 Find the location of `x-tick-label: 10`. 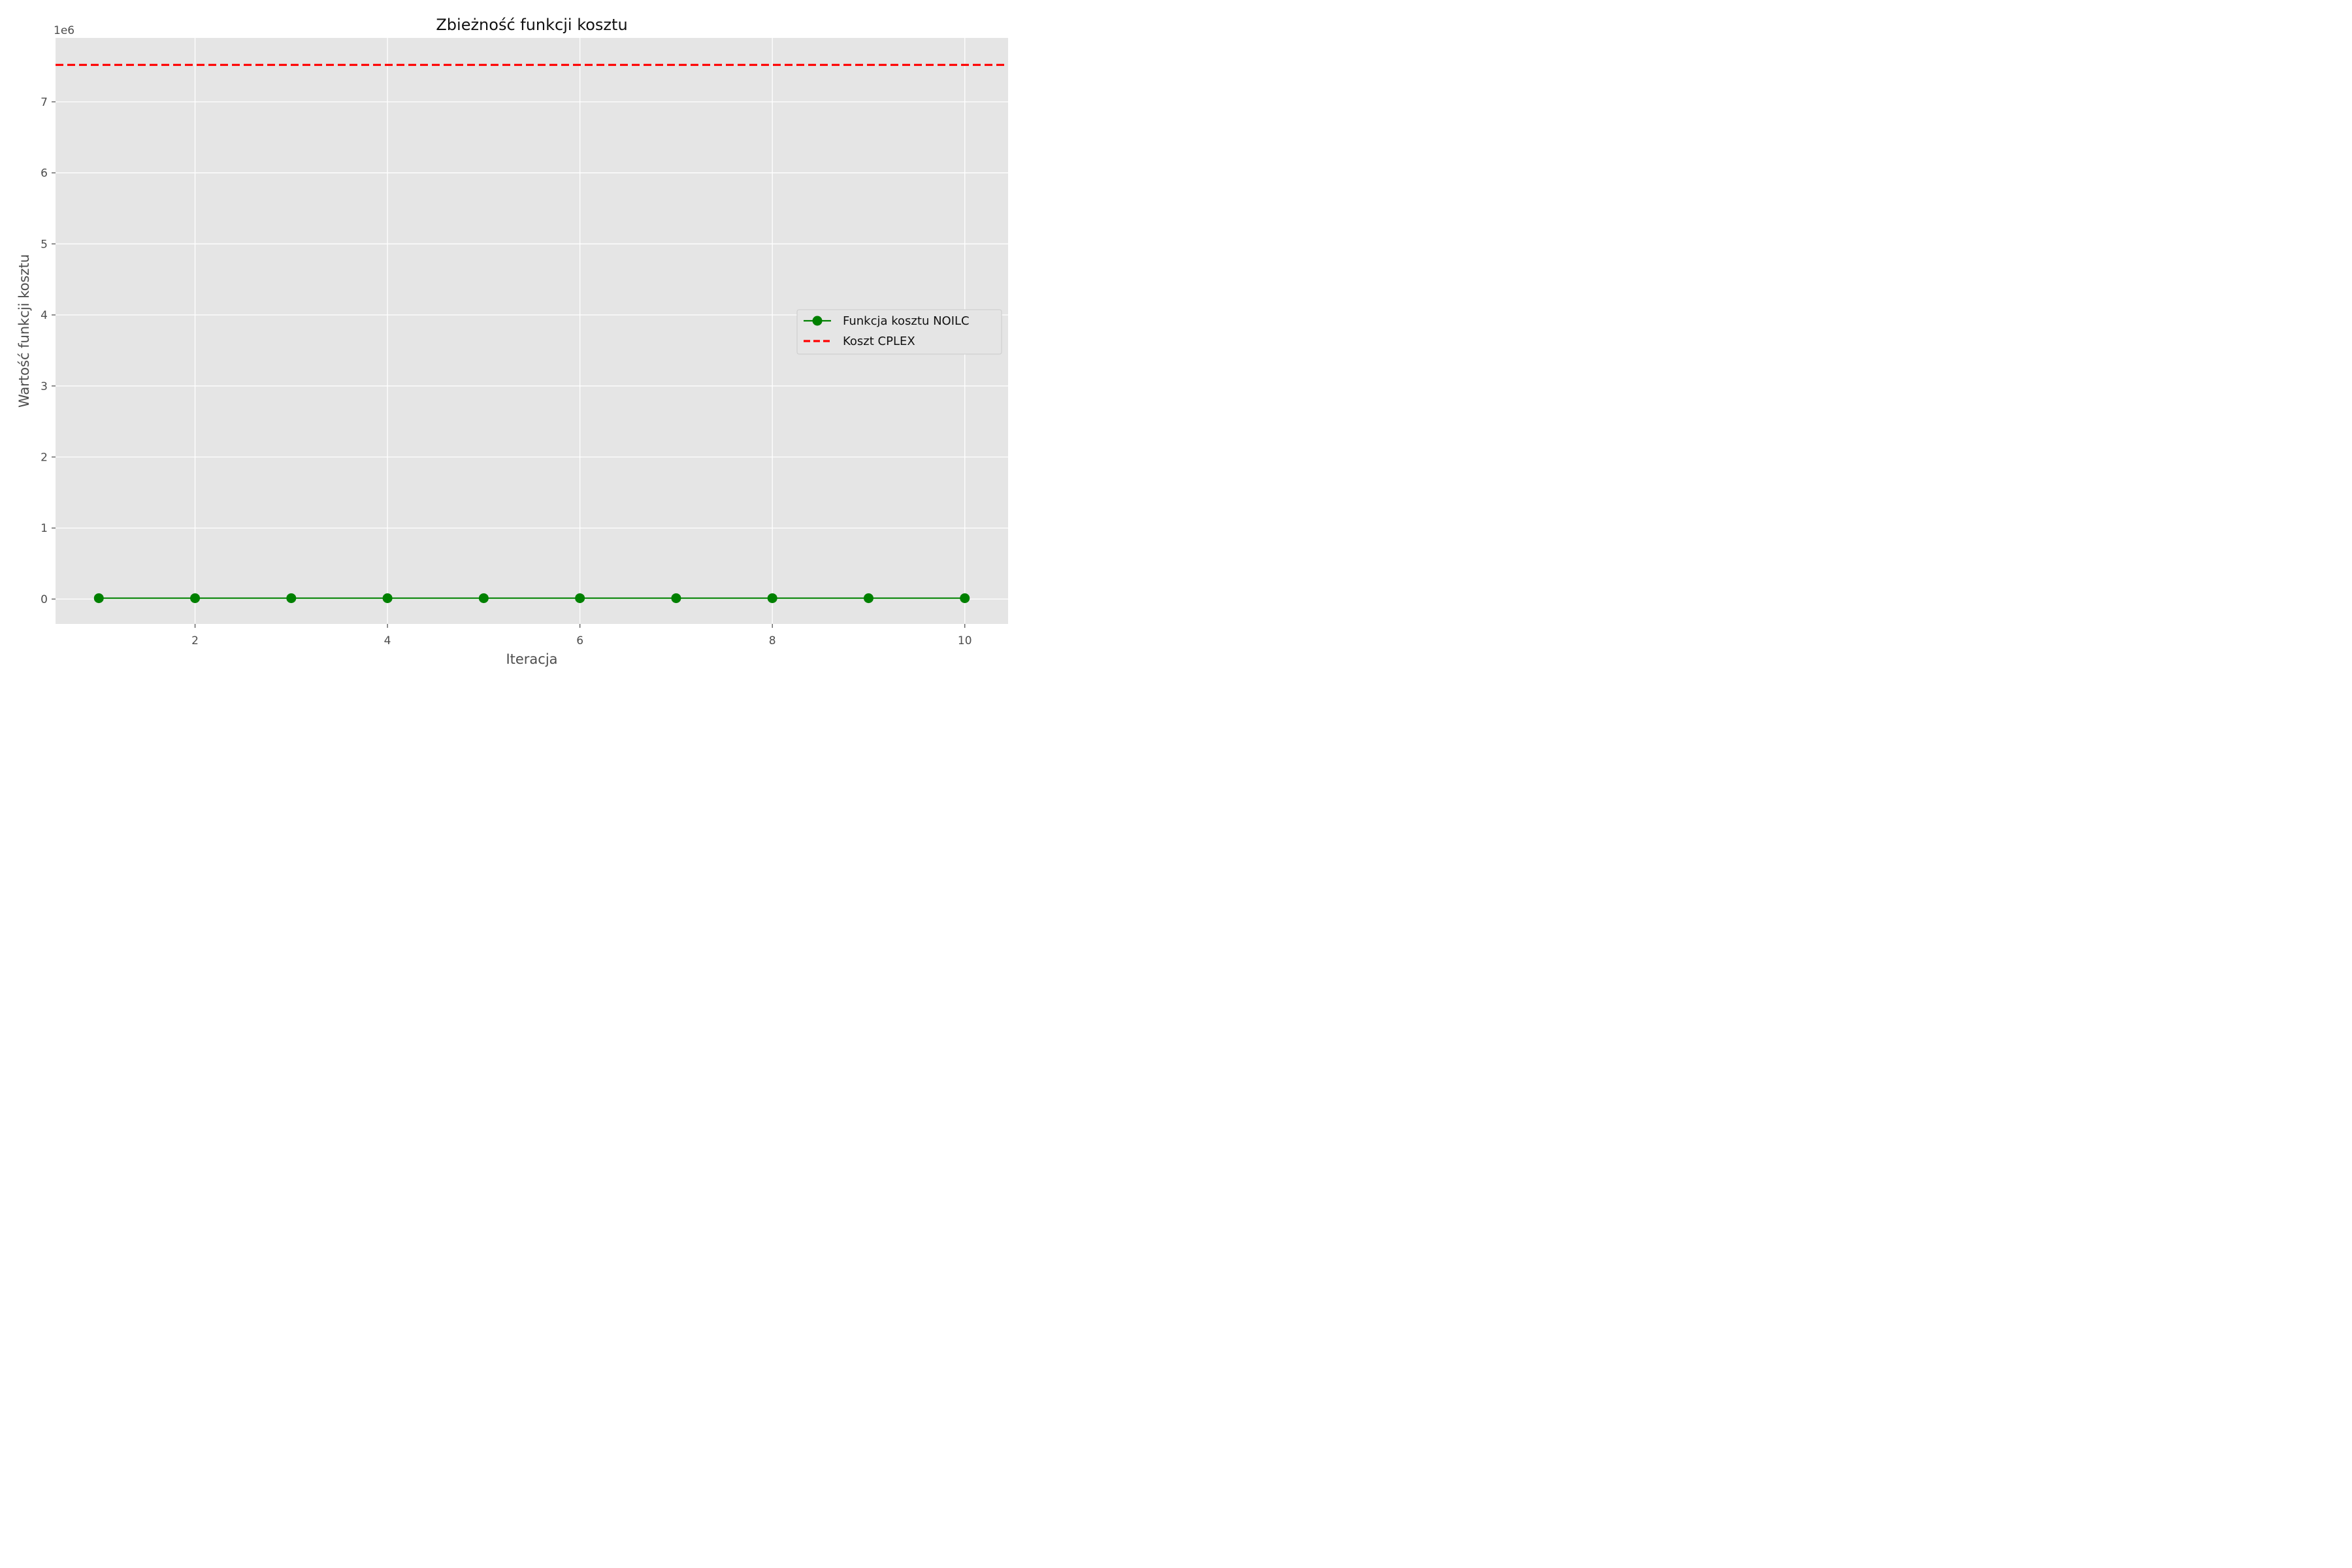

x-tick-label: 10 is located at coordinates (965, 640).